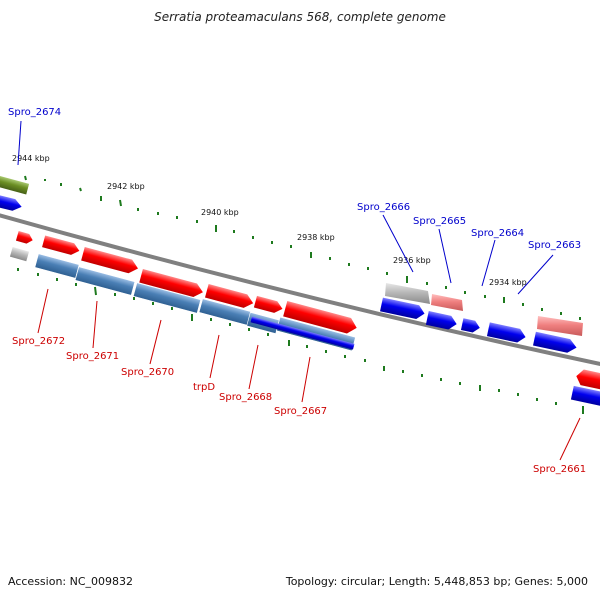 This screenshot has height=600, width=600. What do you see at coordinates (554, 245) in the screenshot?
I see `label-spro-2663: Spro_2663` at bounding box center [554, 245].